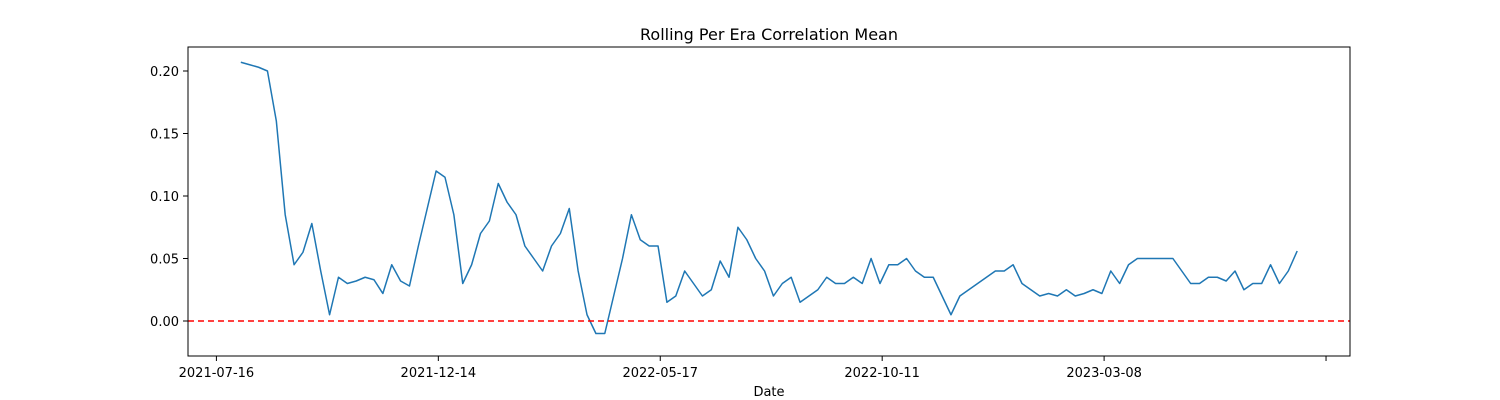 This screenshot has height=400, width=1500. I want to click on x-tick-label: 2022-05-17, so click(660, 373).